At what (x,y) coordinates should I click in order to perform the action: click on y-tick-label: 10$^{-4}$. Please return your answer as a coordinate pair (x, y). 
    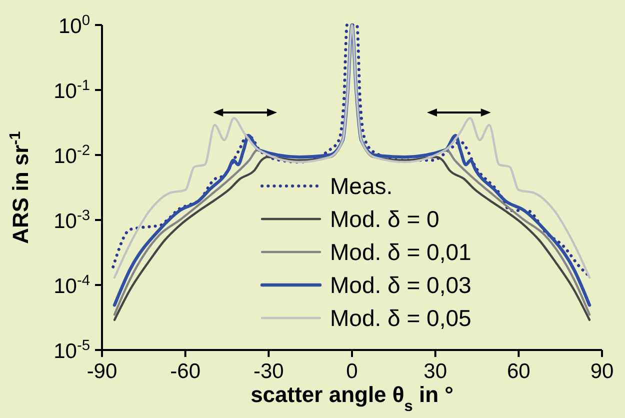
    Looking at the image, I should click on (72, 285).